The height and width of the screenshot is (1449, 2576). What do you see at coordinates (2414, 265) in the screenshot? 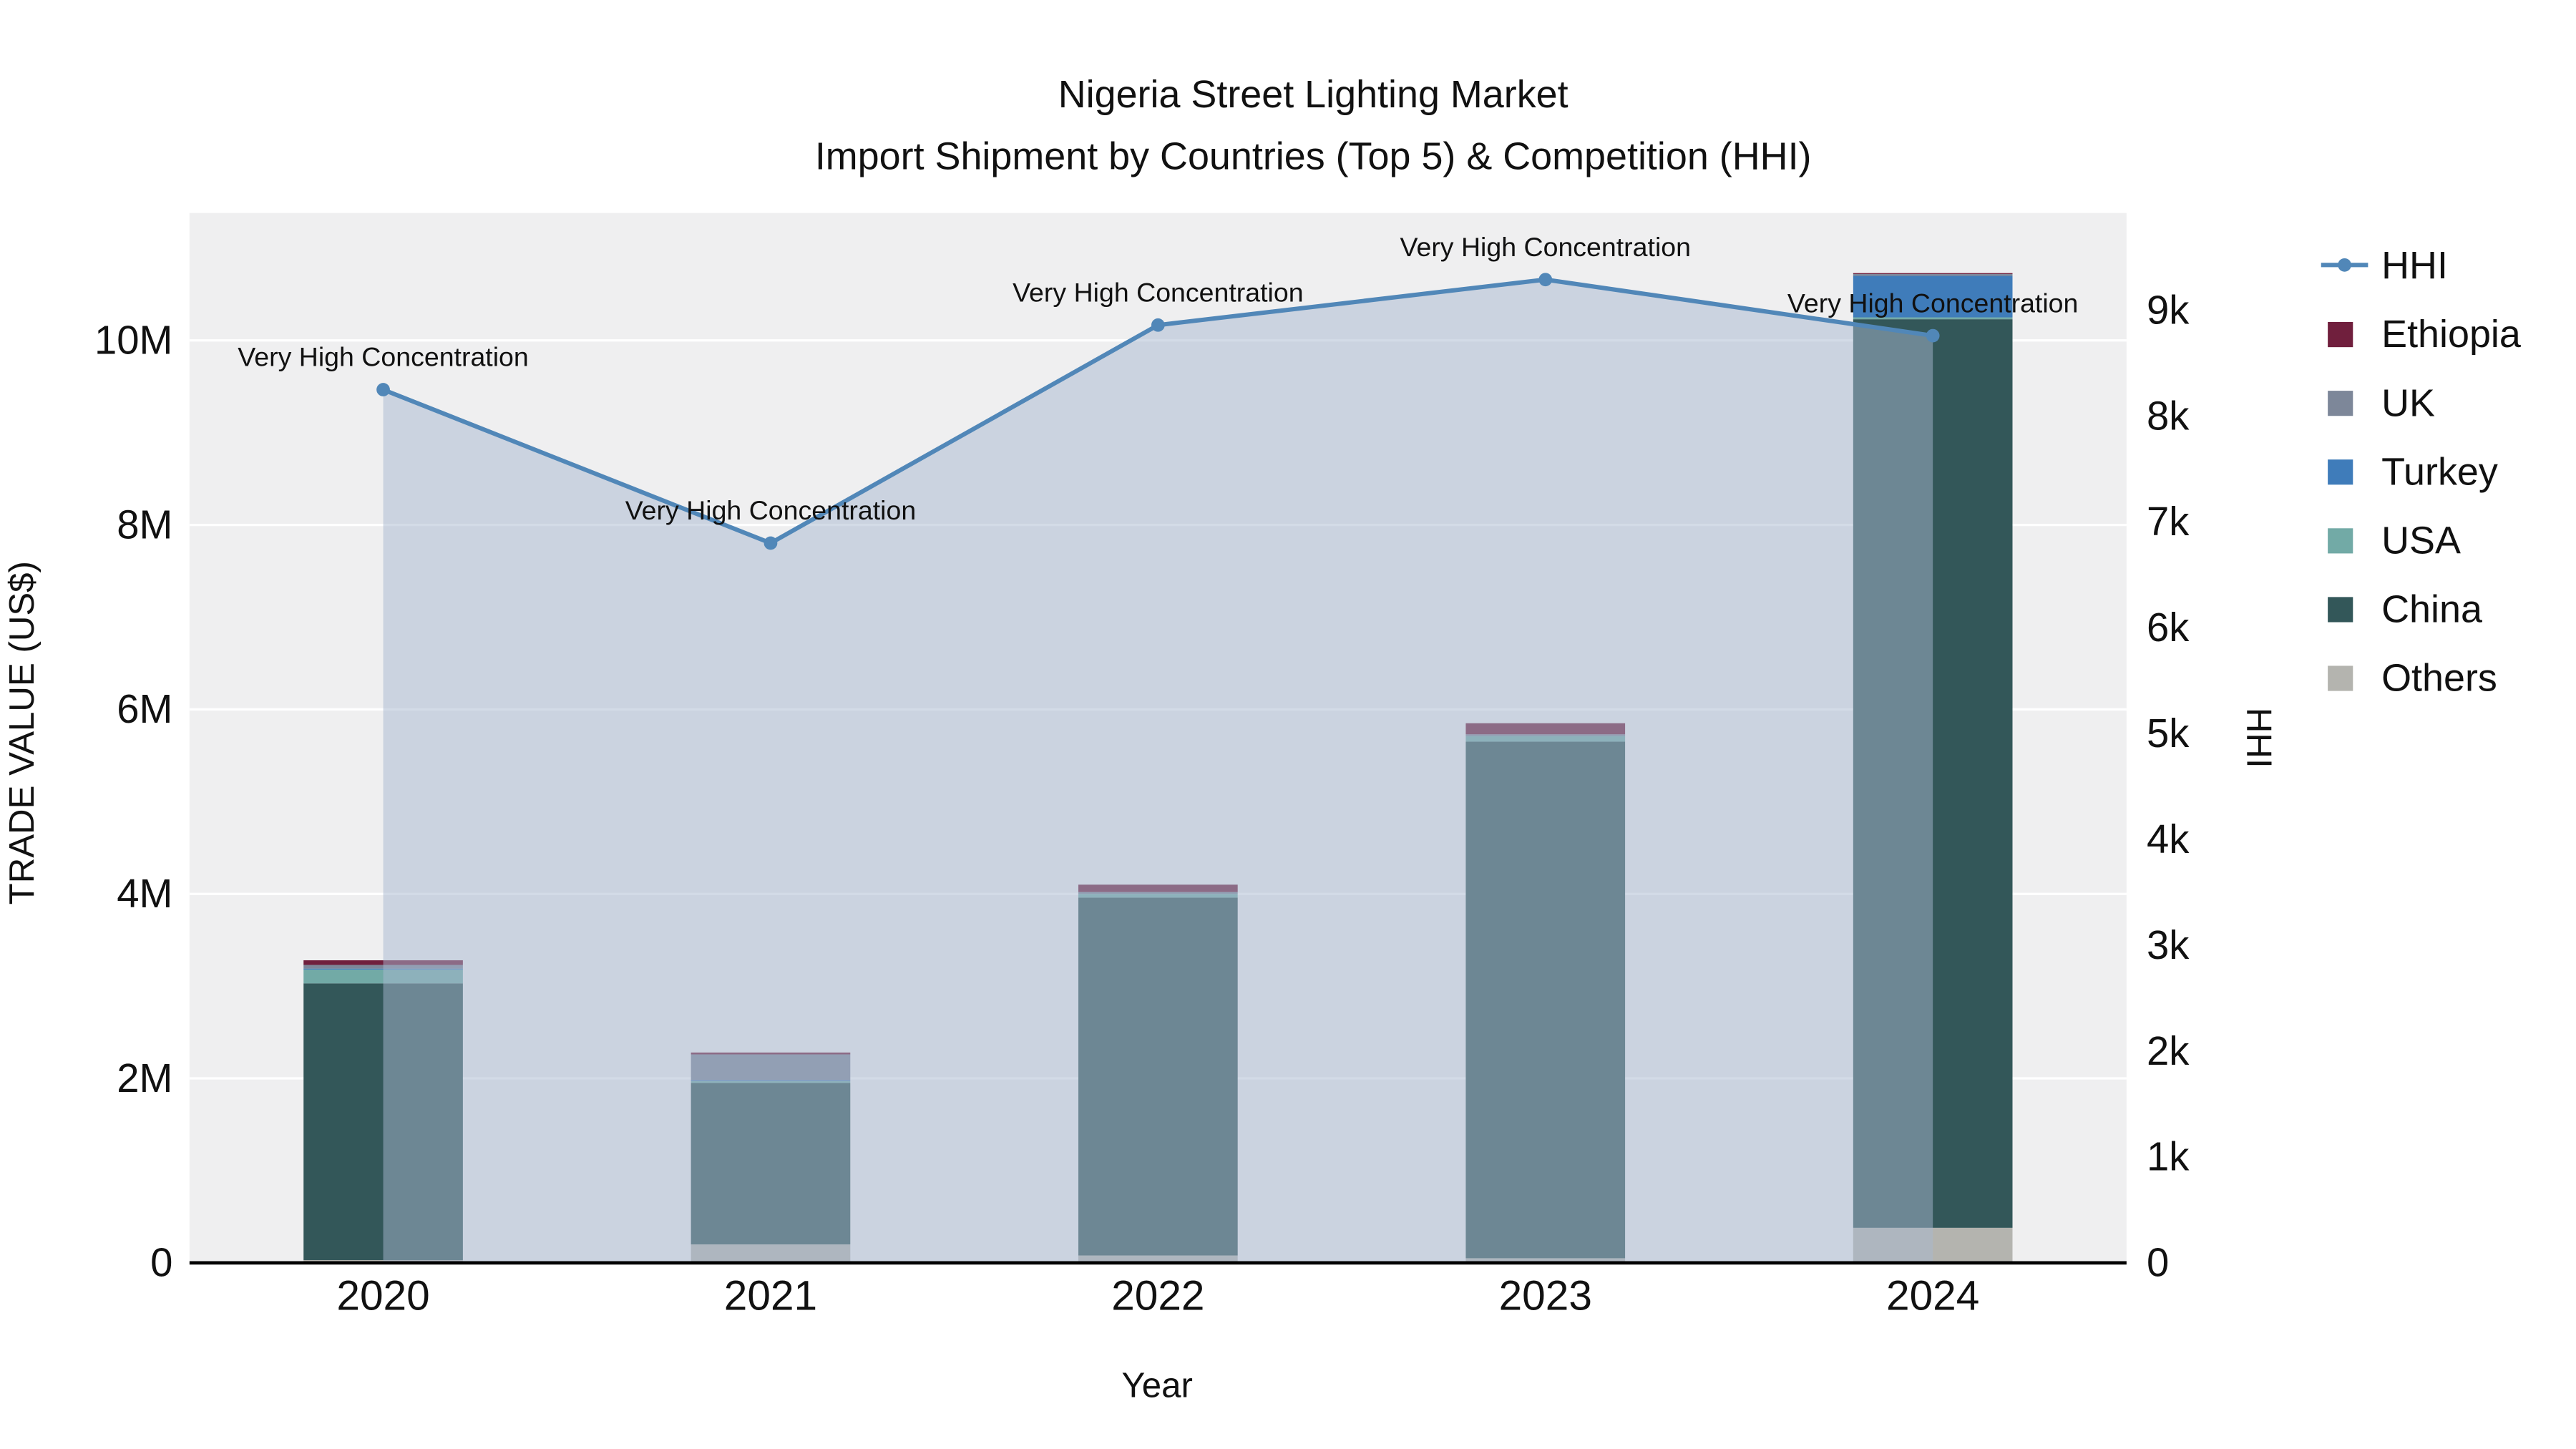
I see `legend-label: HHI` at bounding box center [2414, 265].